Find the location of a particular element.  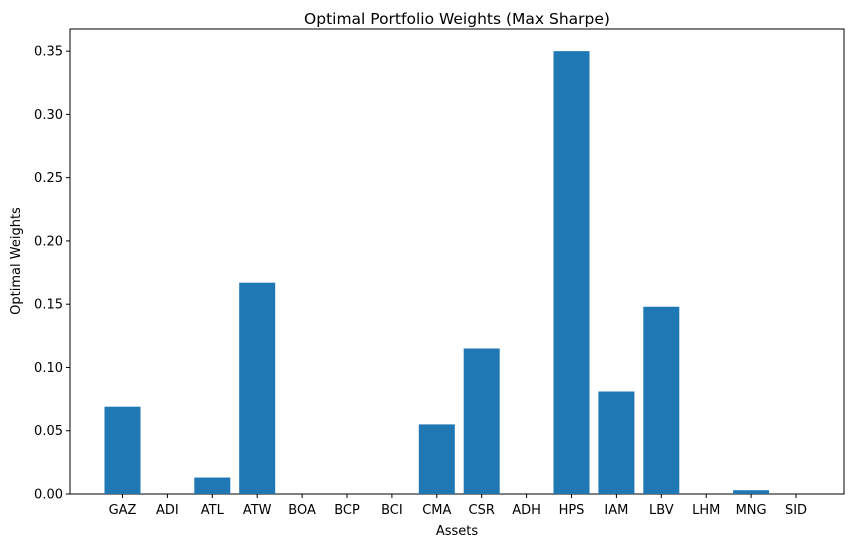

x-tick-label-atl: ATL is located at coordinates (213, 510).